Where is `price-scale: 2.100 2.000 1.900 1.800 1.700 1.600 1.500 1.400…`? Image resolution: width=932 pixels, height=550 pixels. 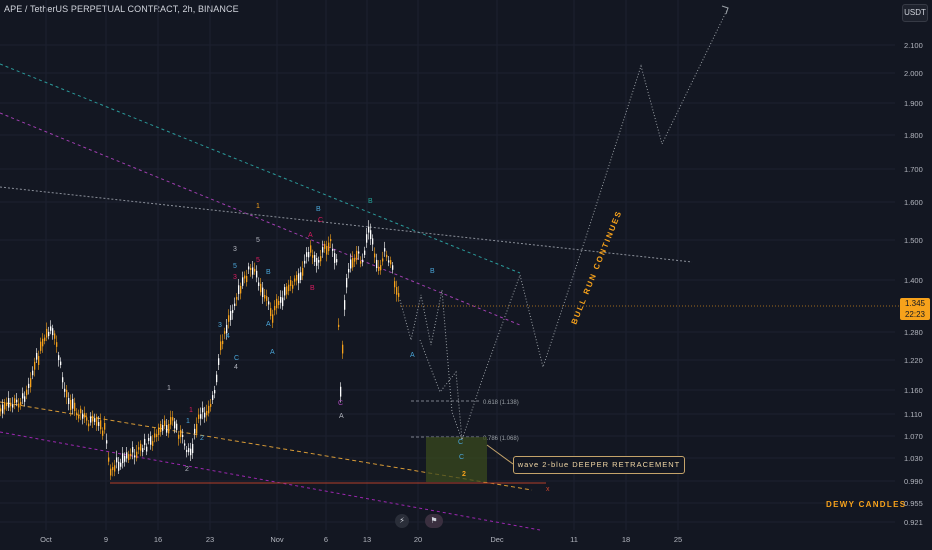 price-scale: 2.100 2.000 1.900 1.800 1.700 1.600 1.500 1.400… is located at coordinates (913, 284).